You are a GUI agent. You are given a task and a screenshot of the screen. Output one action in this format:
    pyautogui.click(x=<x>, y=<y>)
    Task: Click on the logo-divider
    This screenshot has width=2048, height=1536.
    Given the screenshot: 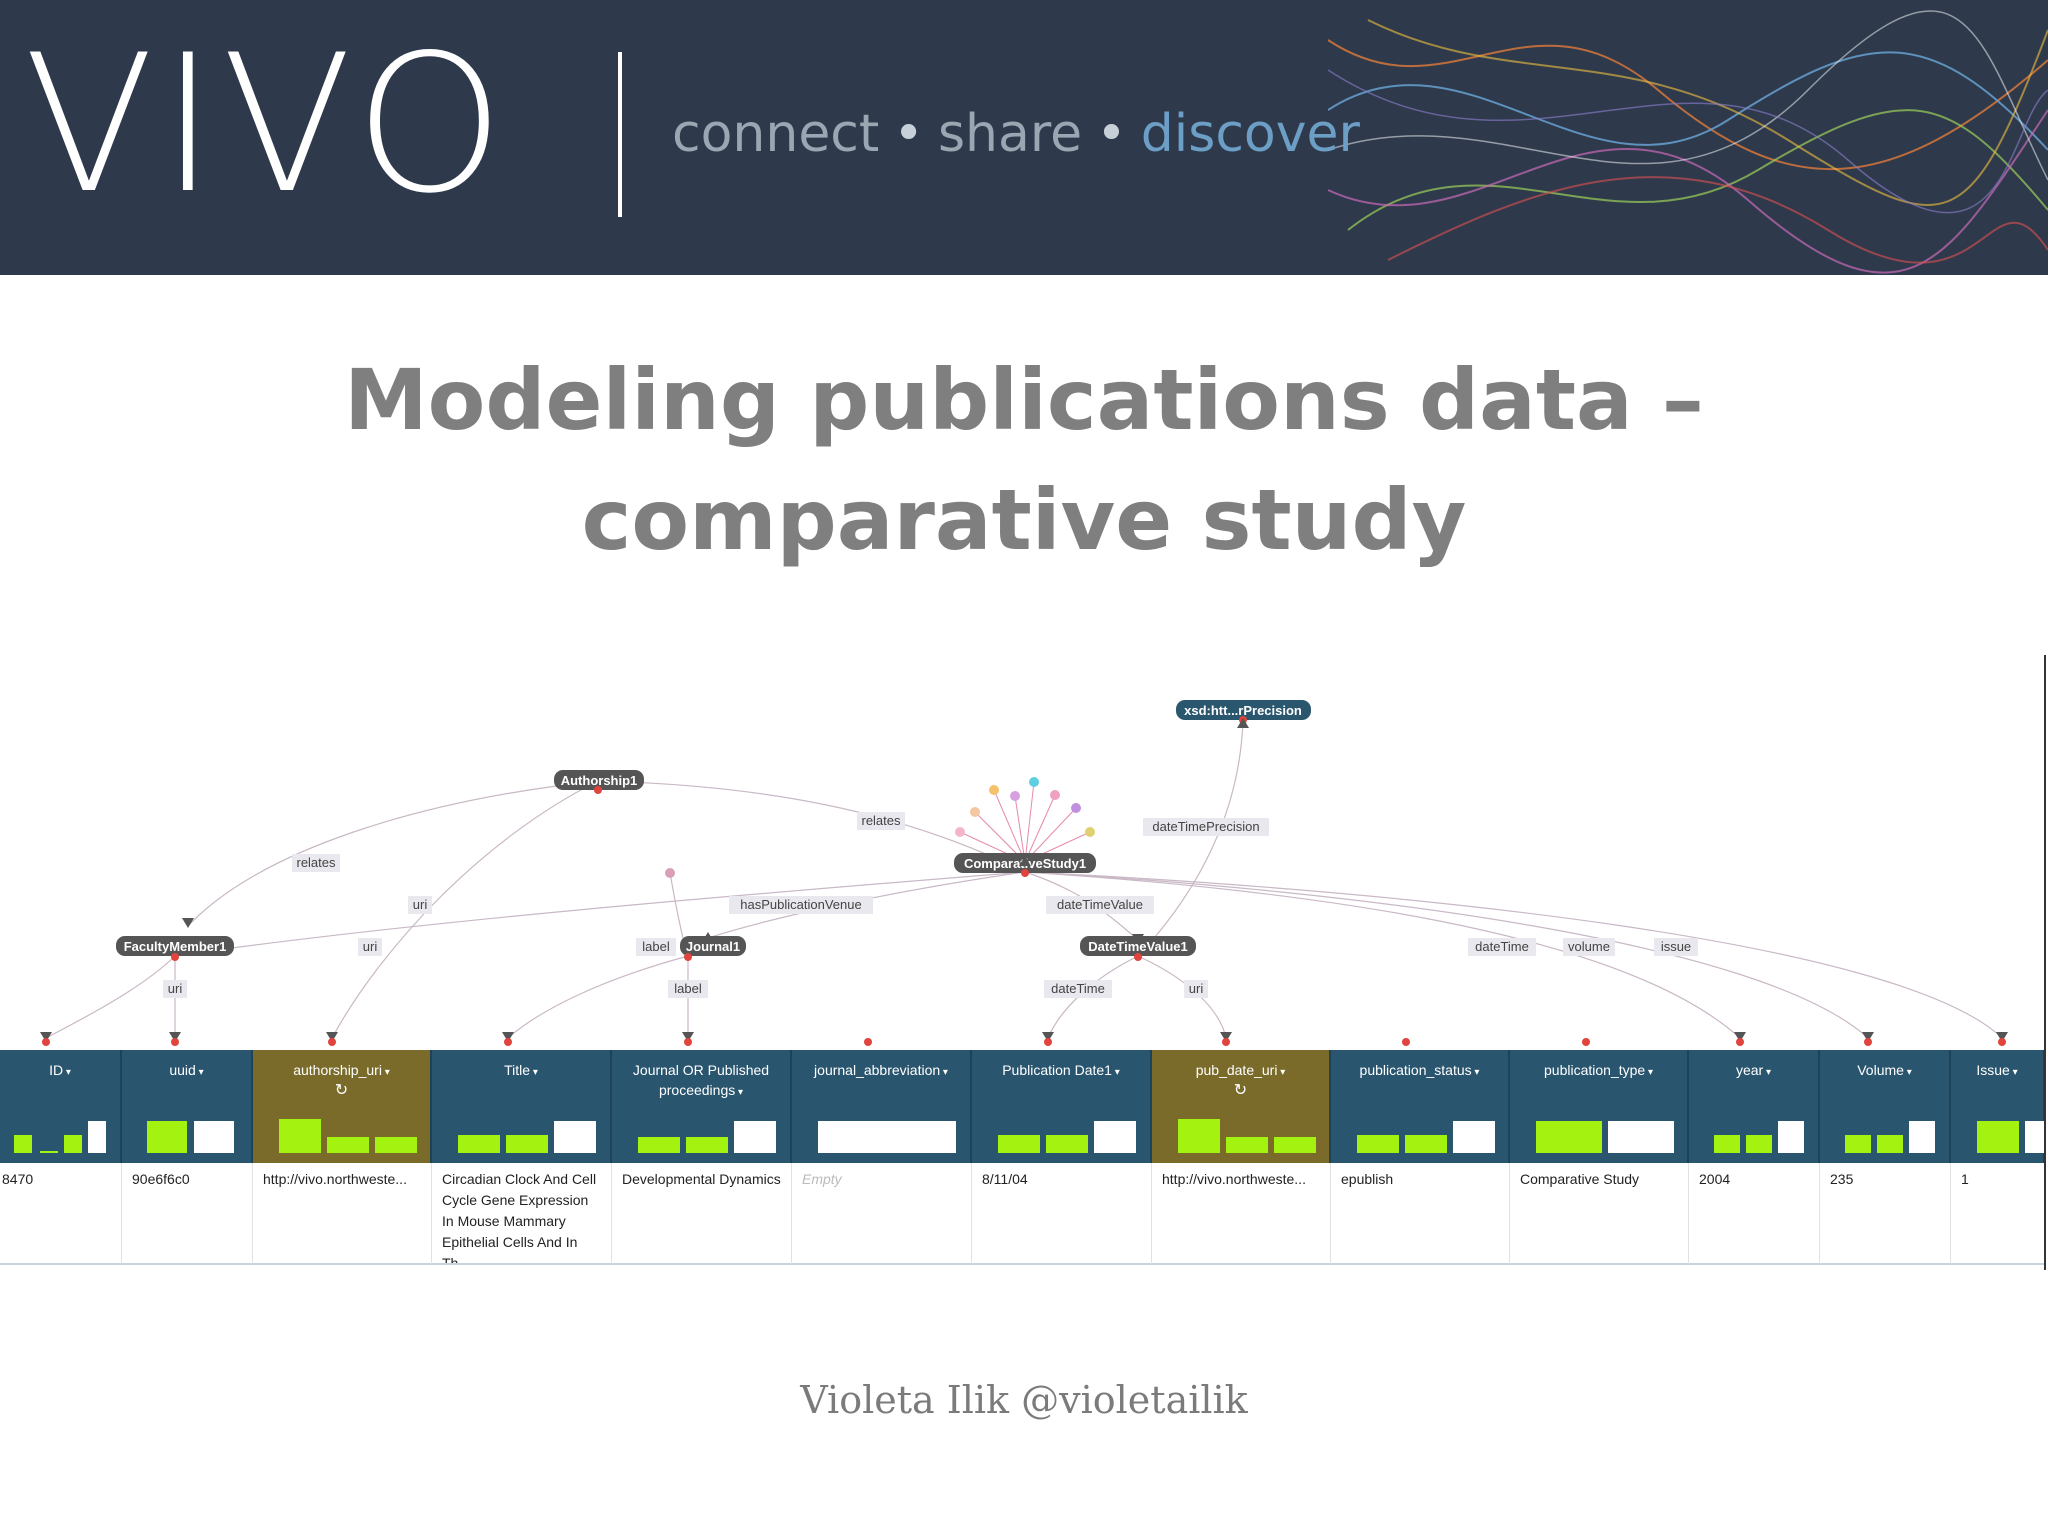 What is the action you would take?
    pyautogui.click(x=620, y=134)
    